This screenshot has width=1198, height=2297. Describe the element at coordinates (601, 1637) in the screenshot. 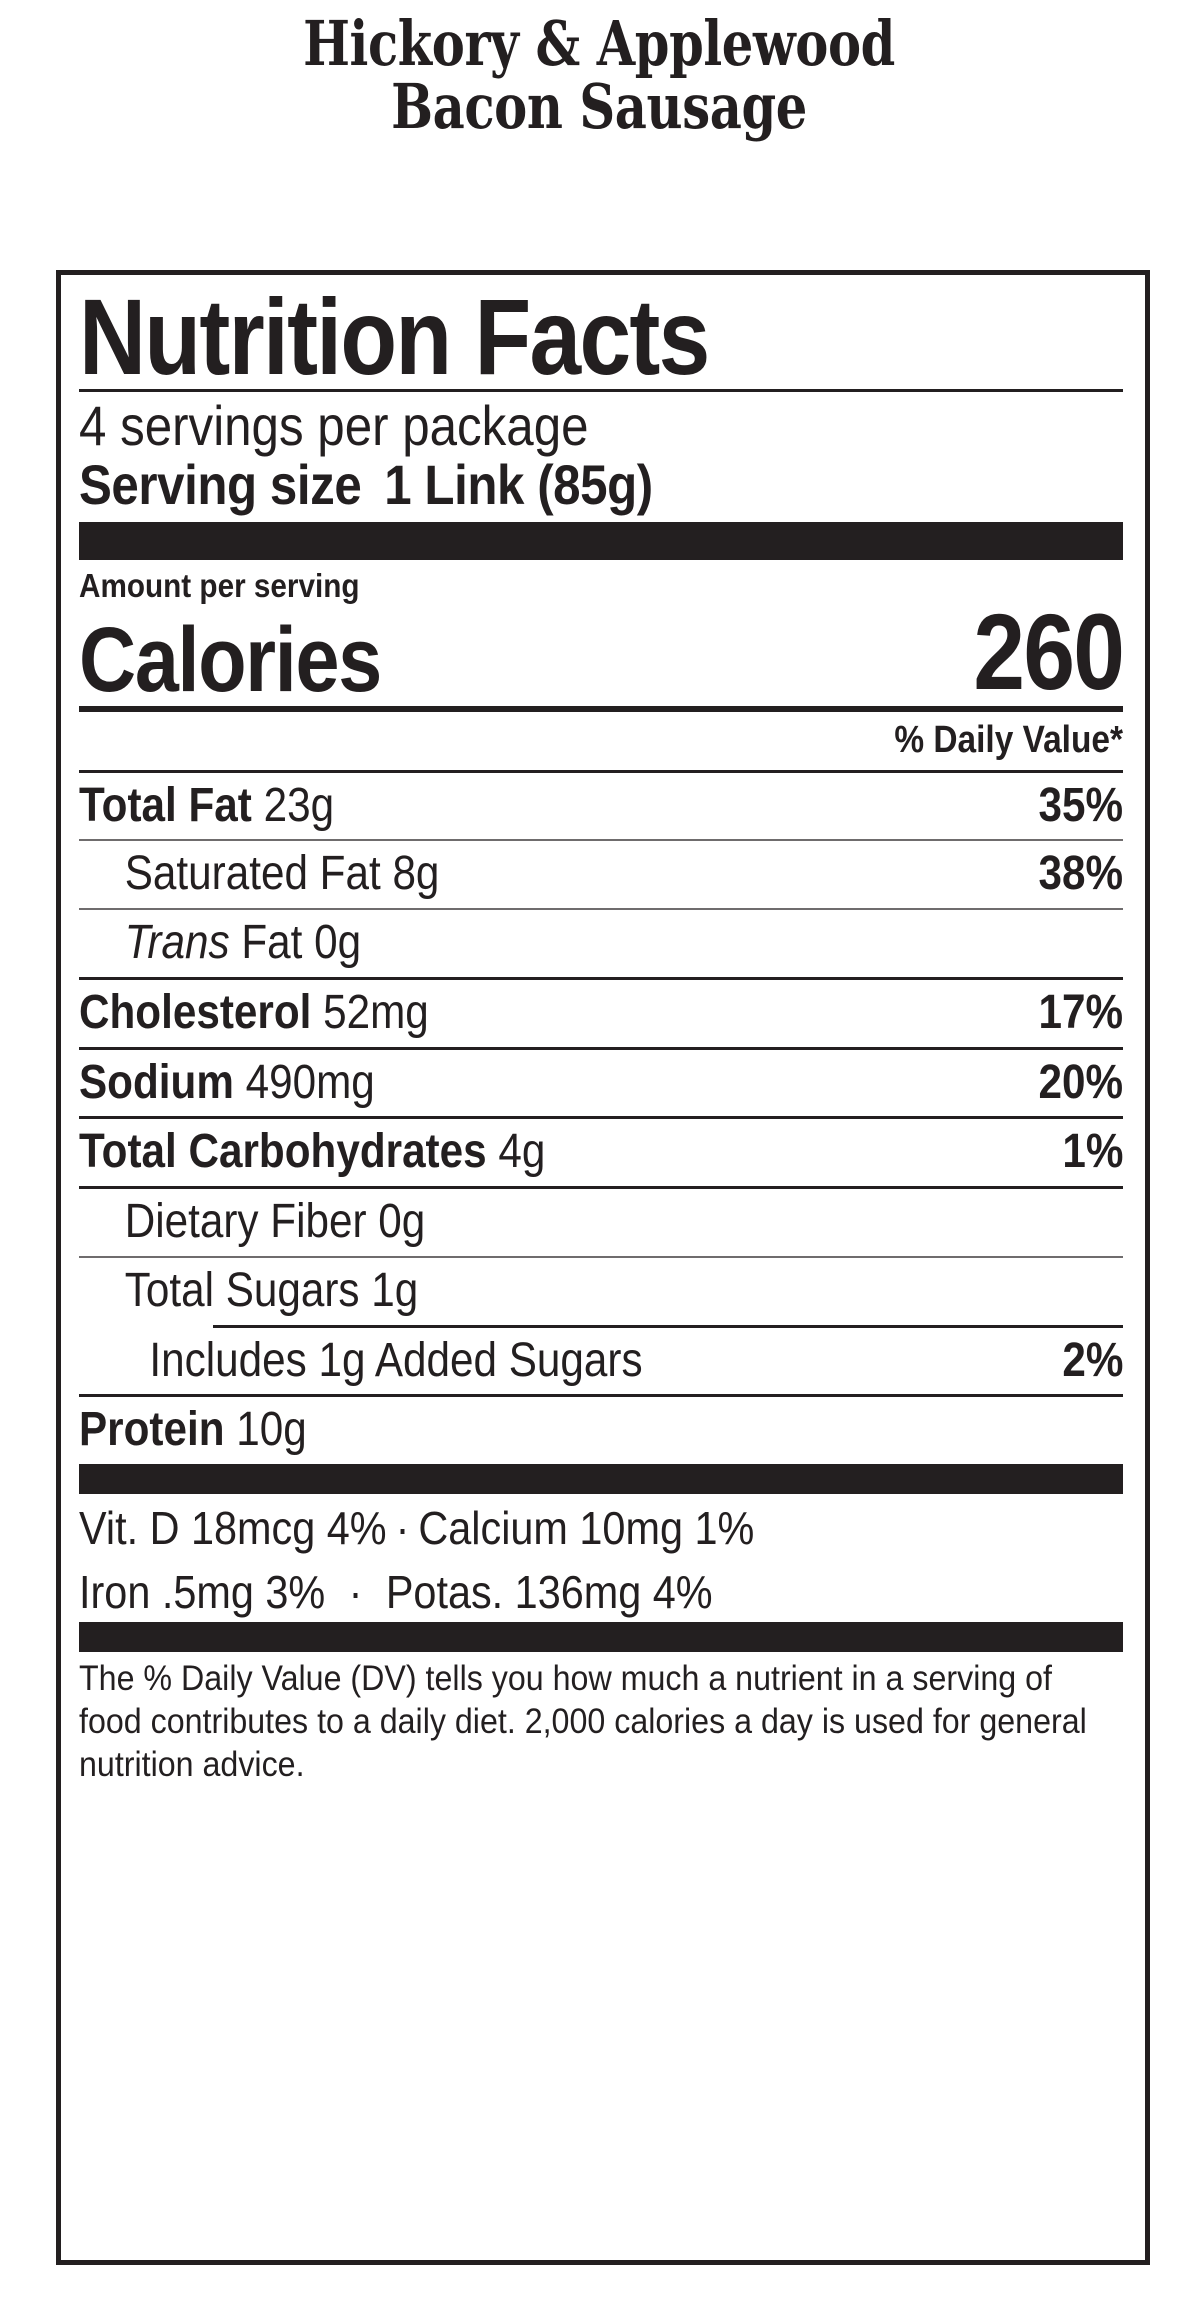

I see `divider-thick-footnote` at that location.